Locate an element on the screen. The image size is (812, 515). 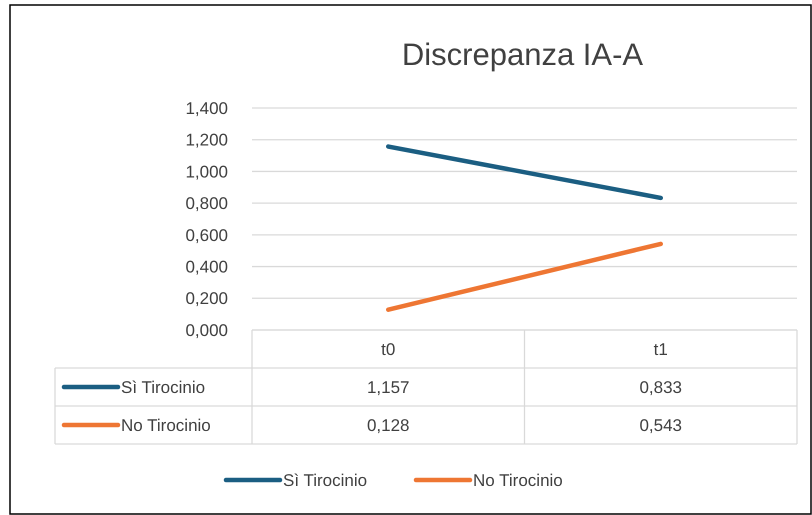
legend-label: Sì Tirocinio is located at coordinates (163, 387).